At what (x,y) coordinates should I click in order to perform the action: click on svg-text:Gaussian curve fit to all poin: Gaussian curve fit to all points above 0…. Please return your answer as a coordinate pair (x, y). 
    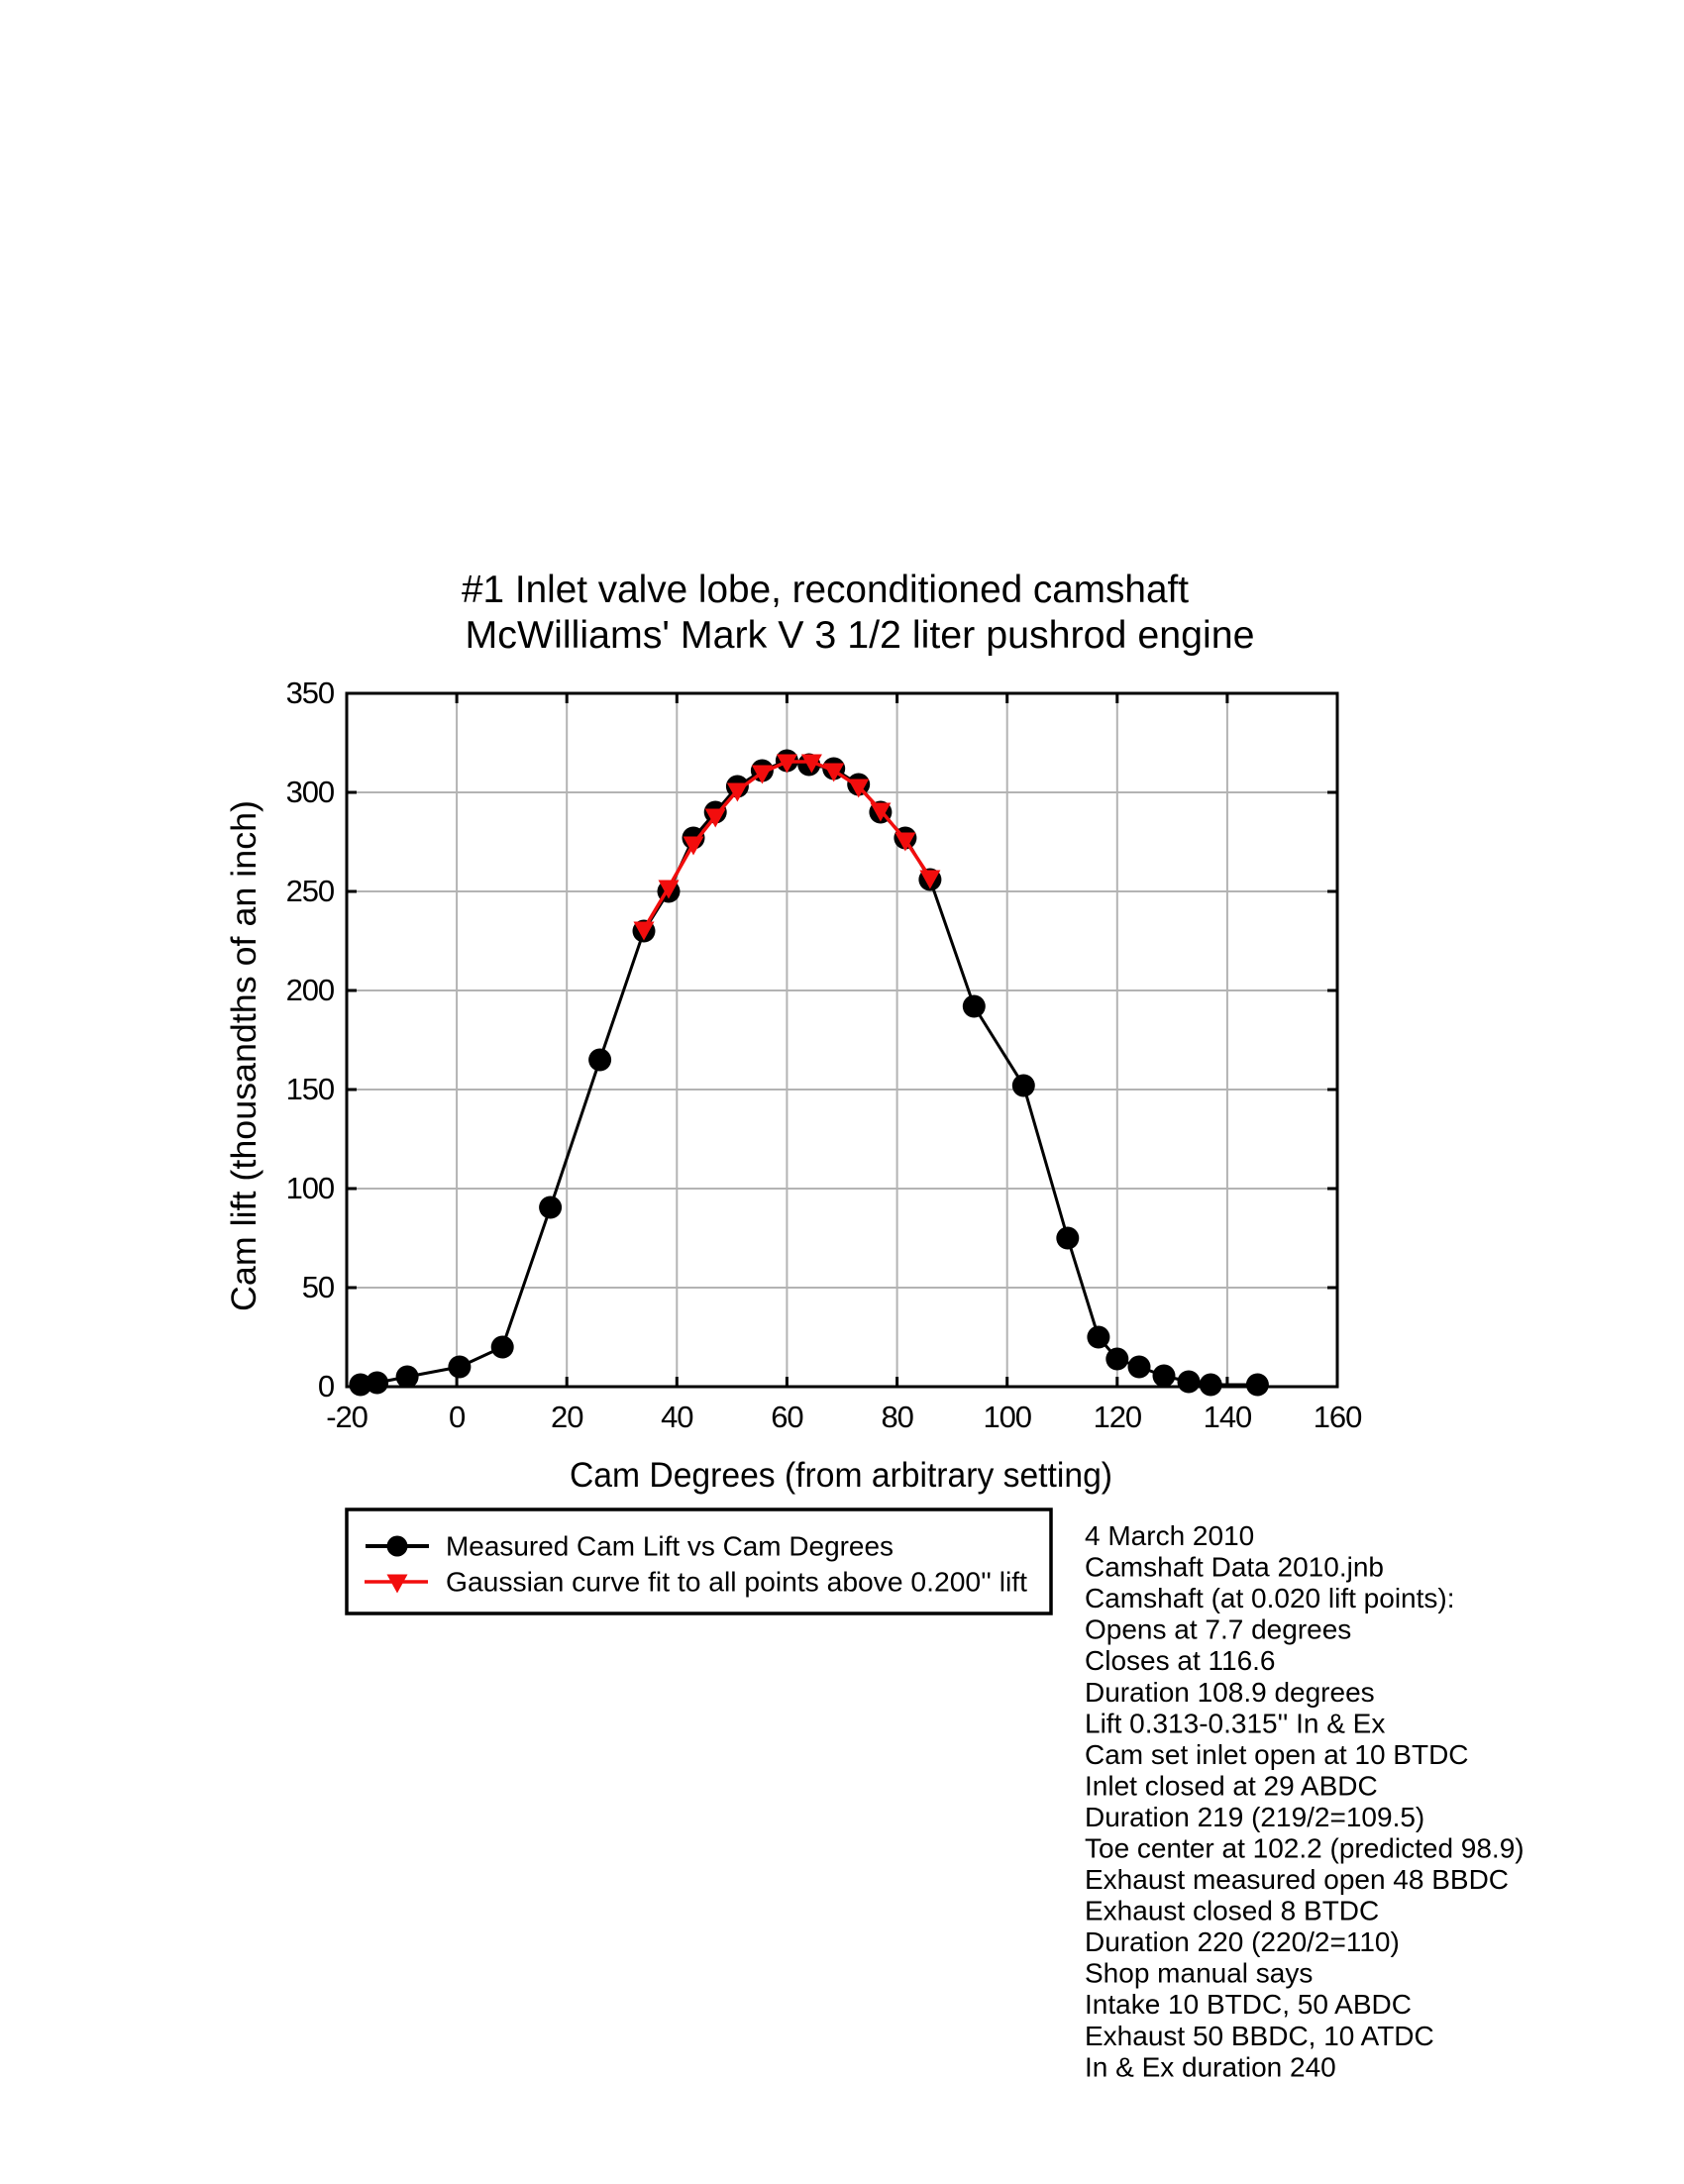
    Looking at the image, I should click on (736, 1582).